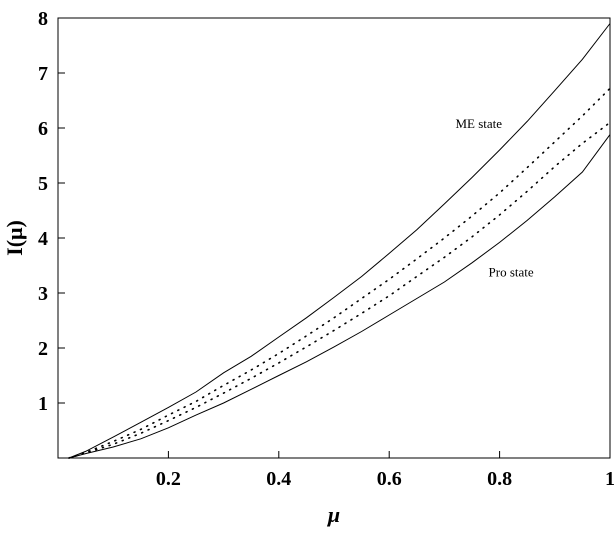 Image resolution: width=614 pixels, height=535 pixels. What do you see at coordinates (43, 74) in the screenshot?
I see `y-tick-label: 7` at bounding box center [43, 74].